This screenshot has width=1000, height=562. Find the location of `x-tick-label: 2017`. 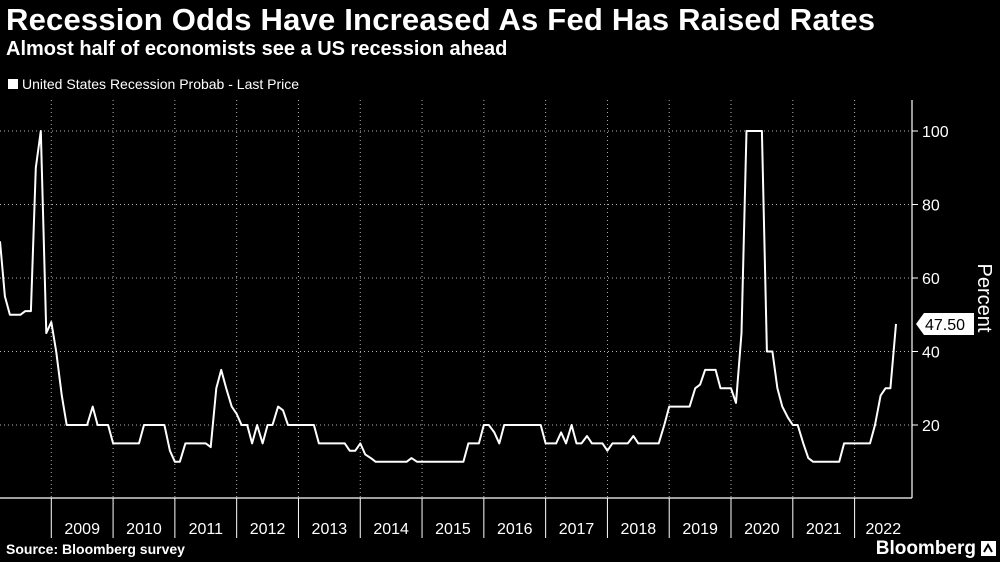

x-tick-label: 2017 is located at coordinates (577, 529).